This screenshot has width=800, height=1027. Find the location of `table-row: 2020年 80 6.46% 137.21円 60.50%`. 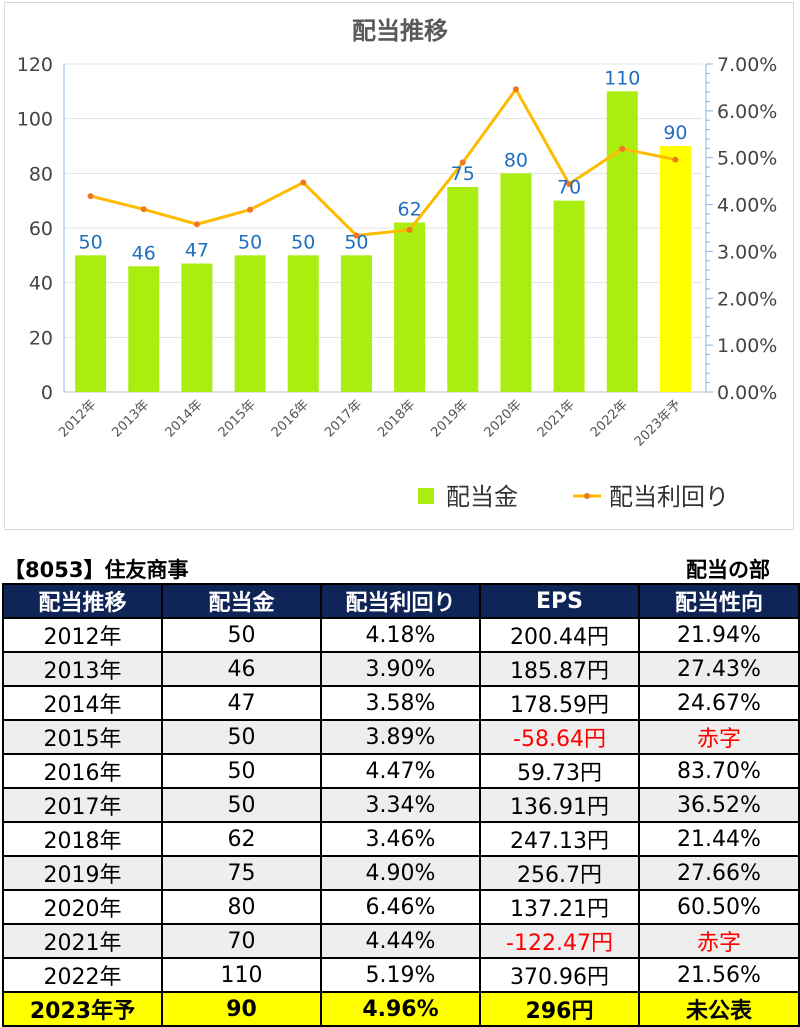

table-row: 2020年 80 6.46% 137.21円 60.50% is located at coordinates (401, 907).